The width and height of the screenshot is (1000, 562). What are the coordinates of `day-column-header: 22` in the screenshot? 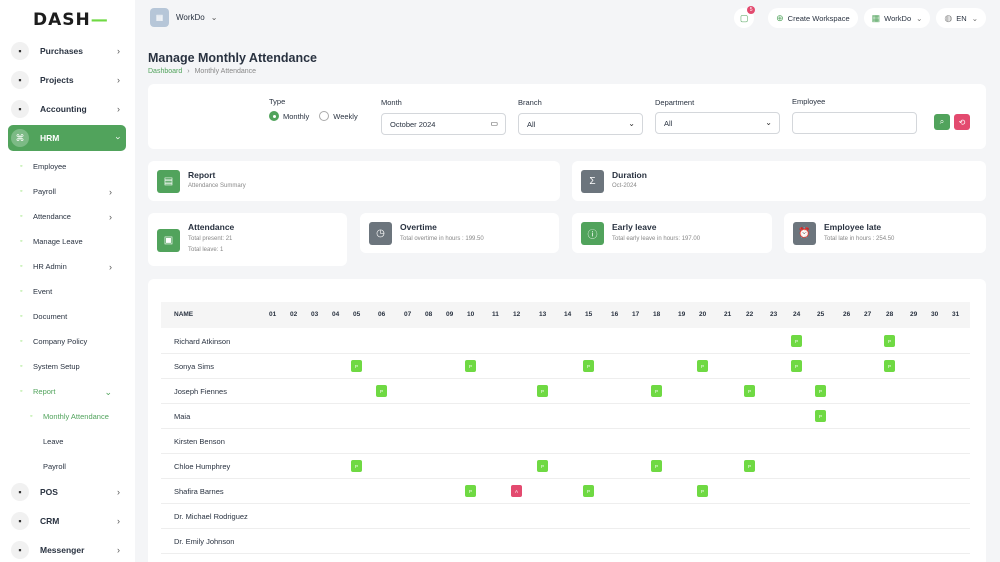 It's located at (750, 314).